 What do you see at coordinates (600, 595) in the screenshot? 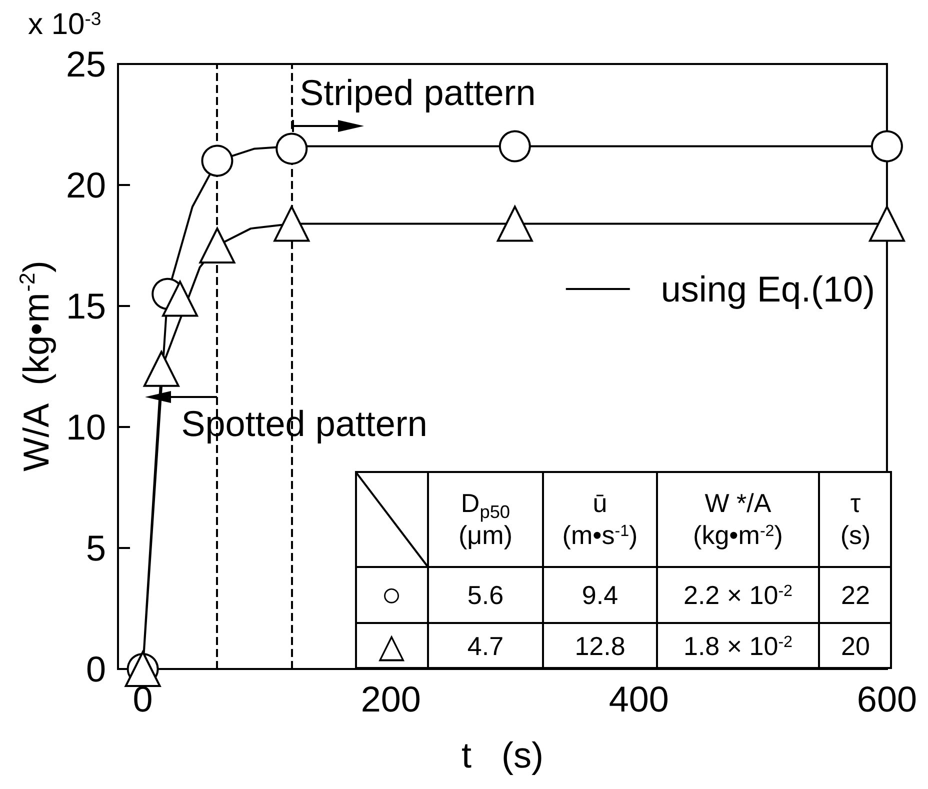
I see `annotation: 9.4` at bounding box center [600, 595].